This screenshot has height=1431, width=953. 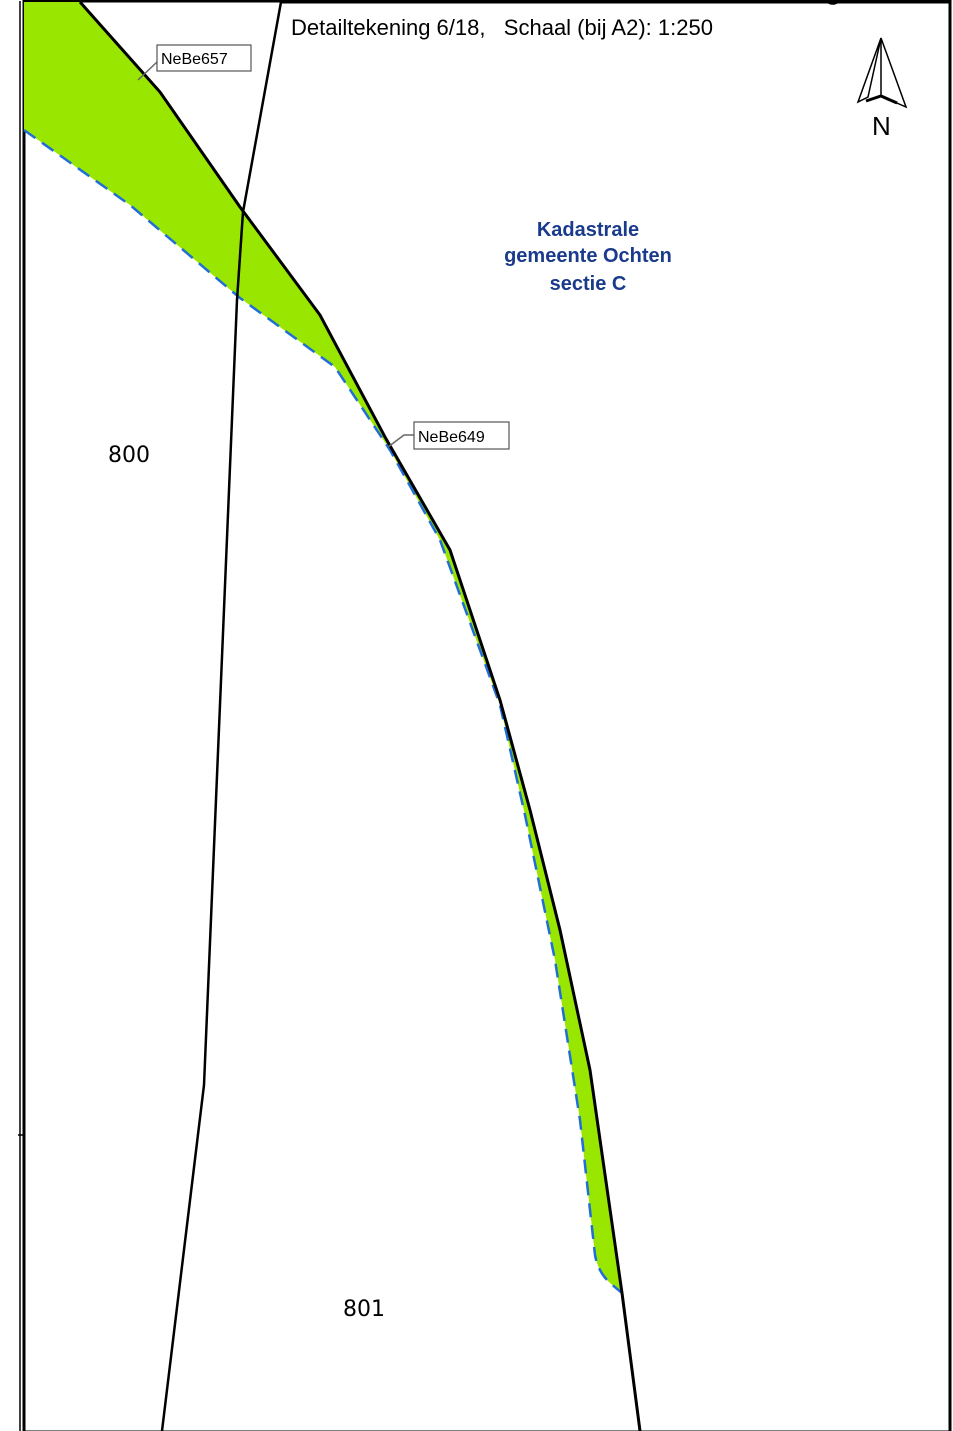 I want to click on north-arrow-left-half, so click(x=869, y=70).